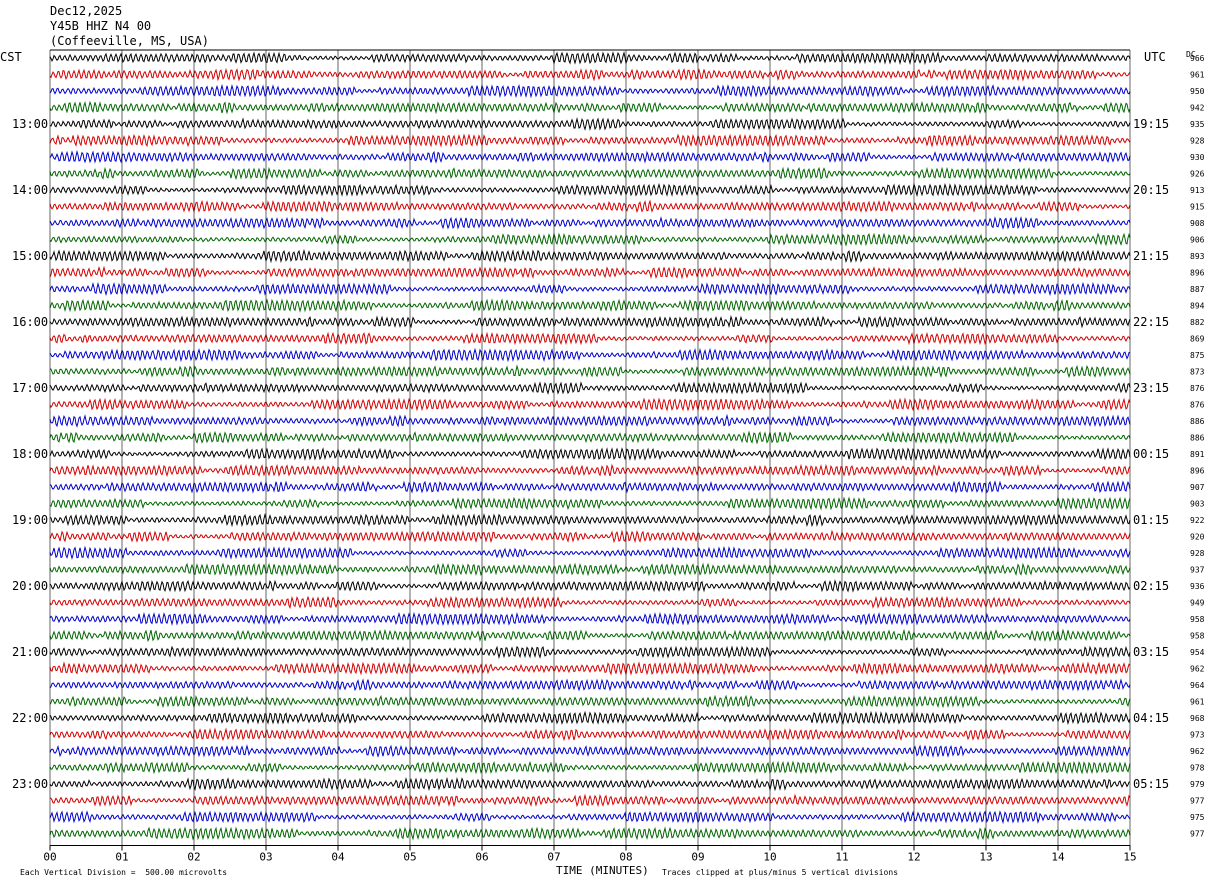  What do you see at coordinates (1151, 784) in the screenshot?
I see `right-hour-label: 05:15` at bounding box center [1151, 784].